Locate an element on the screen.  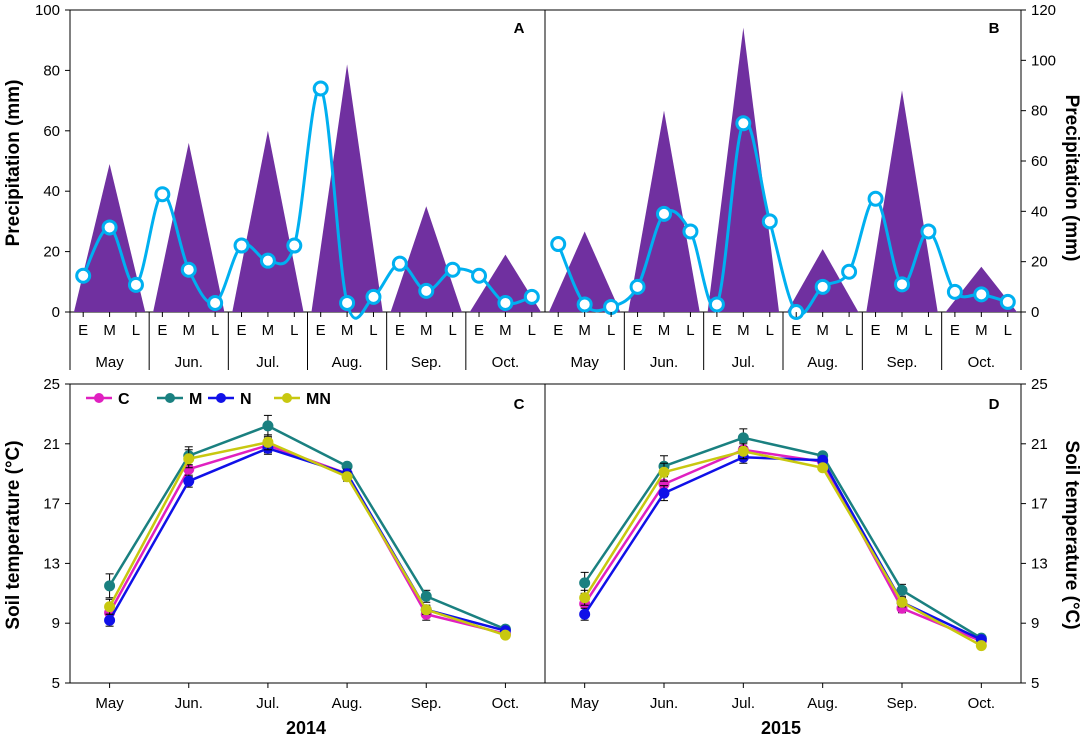
panel-label-c: C is located at coordinates (519, 404).